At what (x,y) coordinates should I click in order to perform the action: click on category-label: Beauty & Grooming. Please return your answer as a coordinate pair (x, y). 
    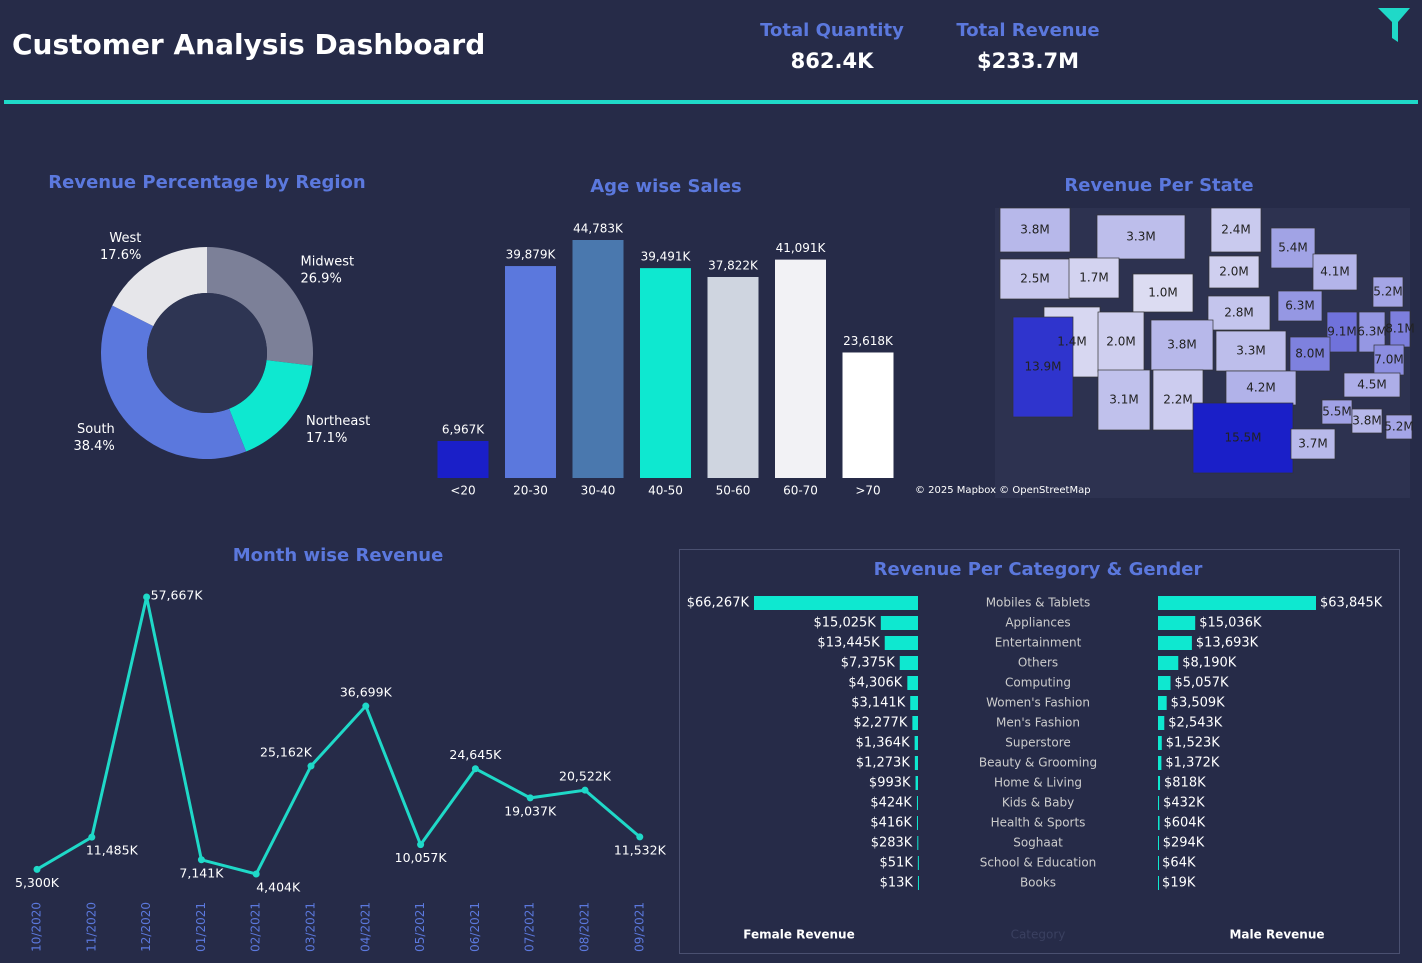
    Looking at the image, I should click on (1038, 763).